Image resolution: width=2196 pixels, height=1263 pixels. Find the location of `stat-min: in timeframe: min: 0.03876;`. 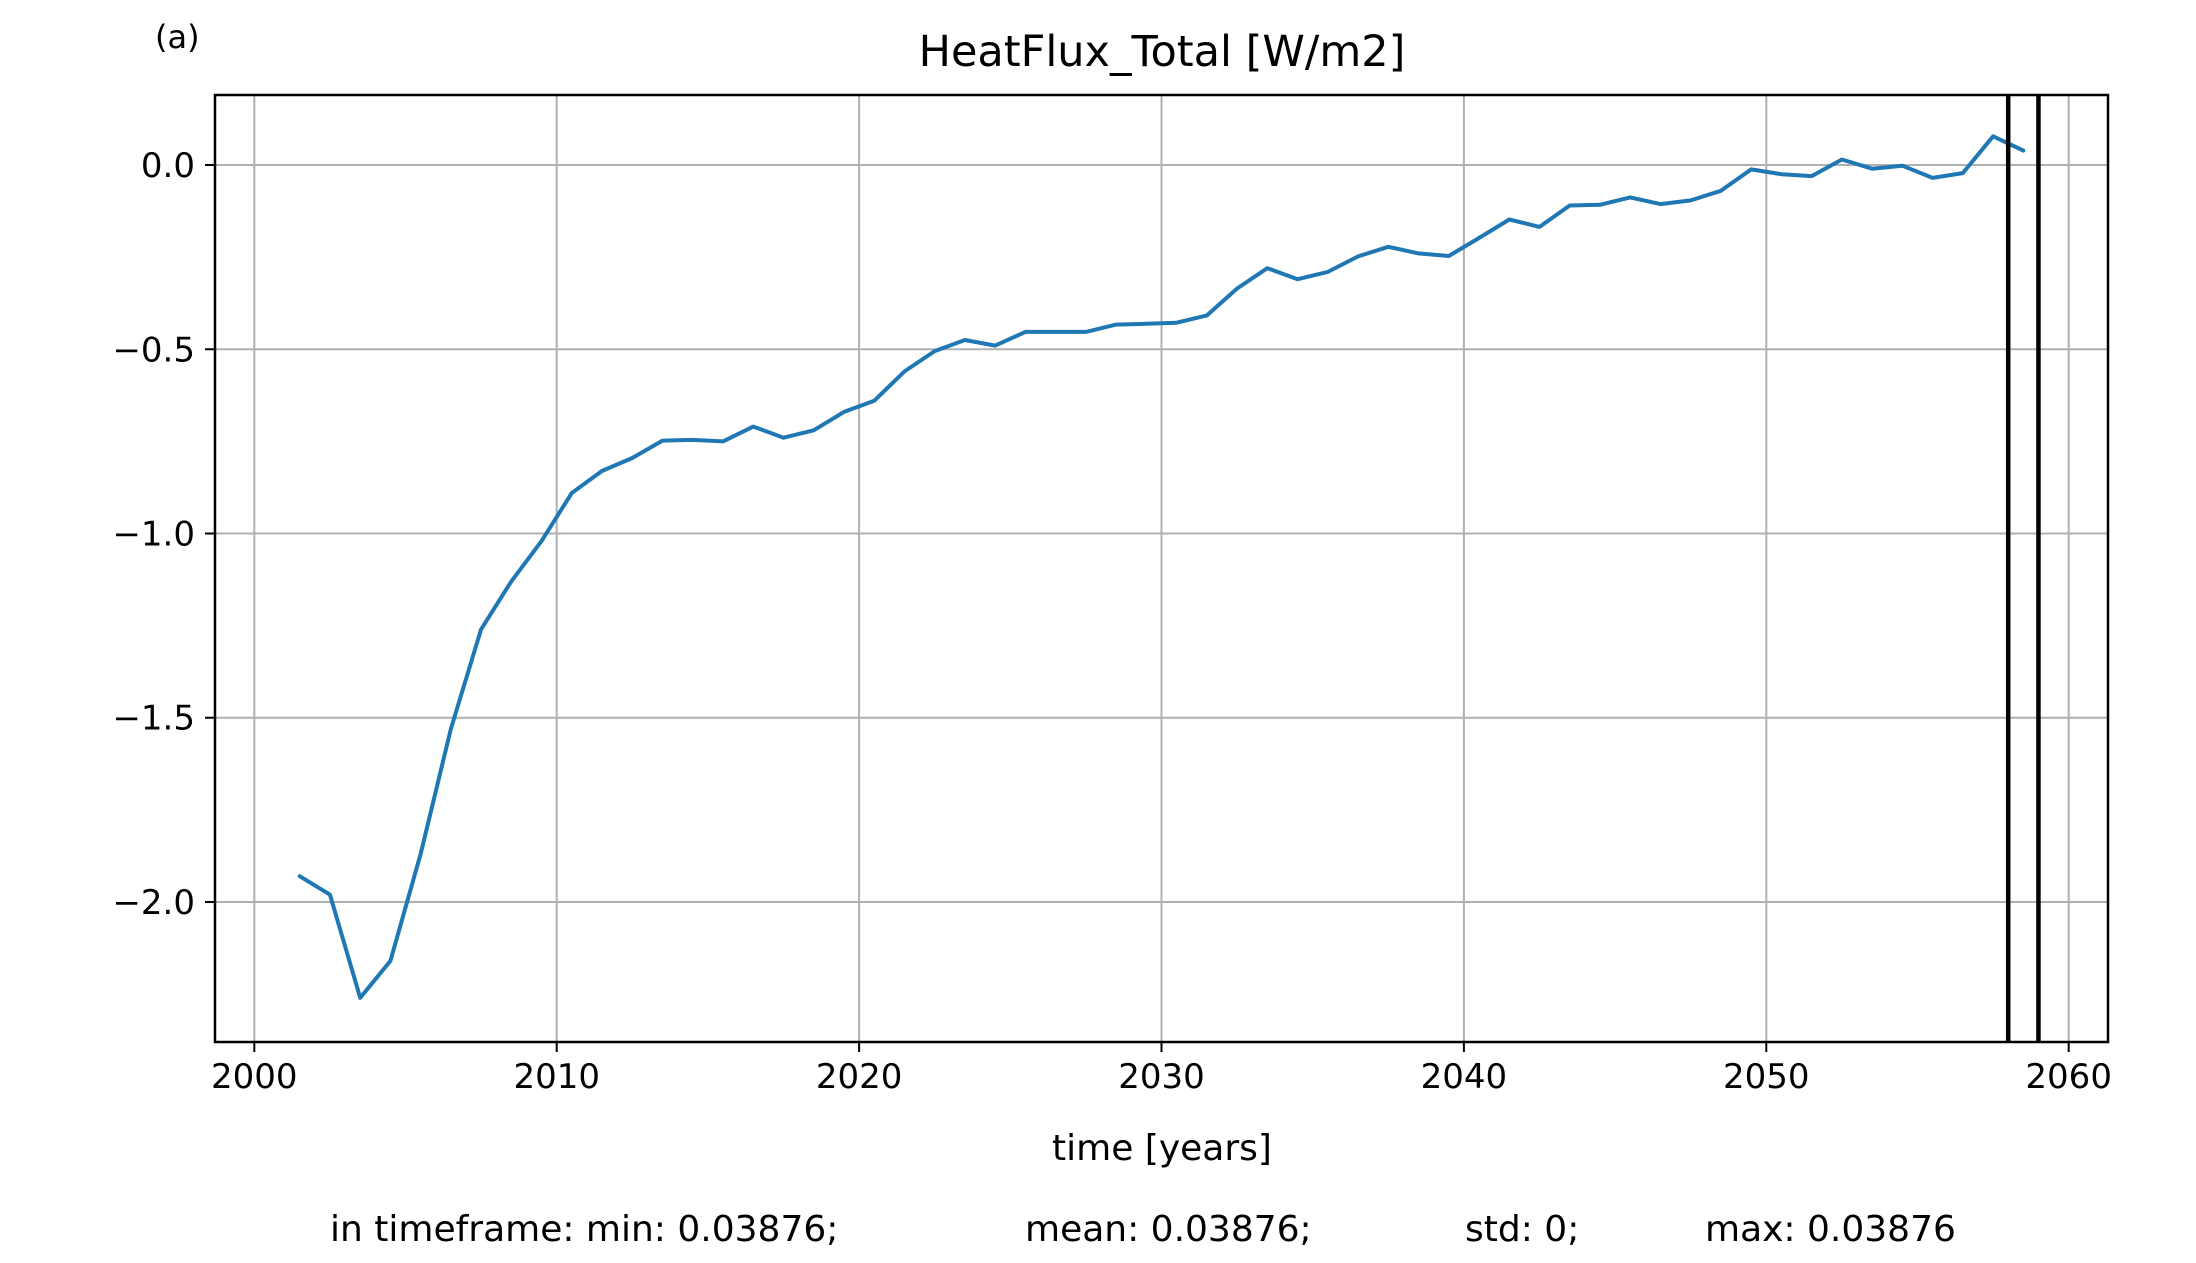

stat-min: in timeframe: min: 0.03876; is located at coordinates (584, 1229).